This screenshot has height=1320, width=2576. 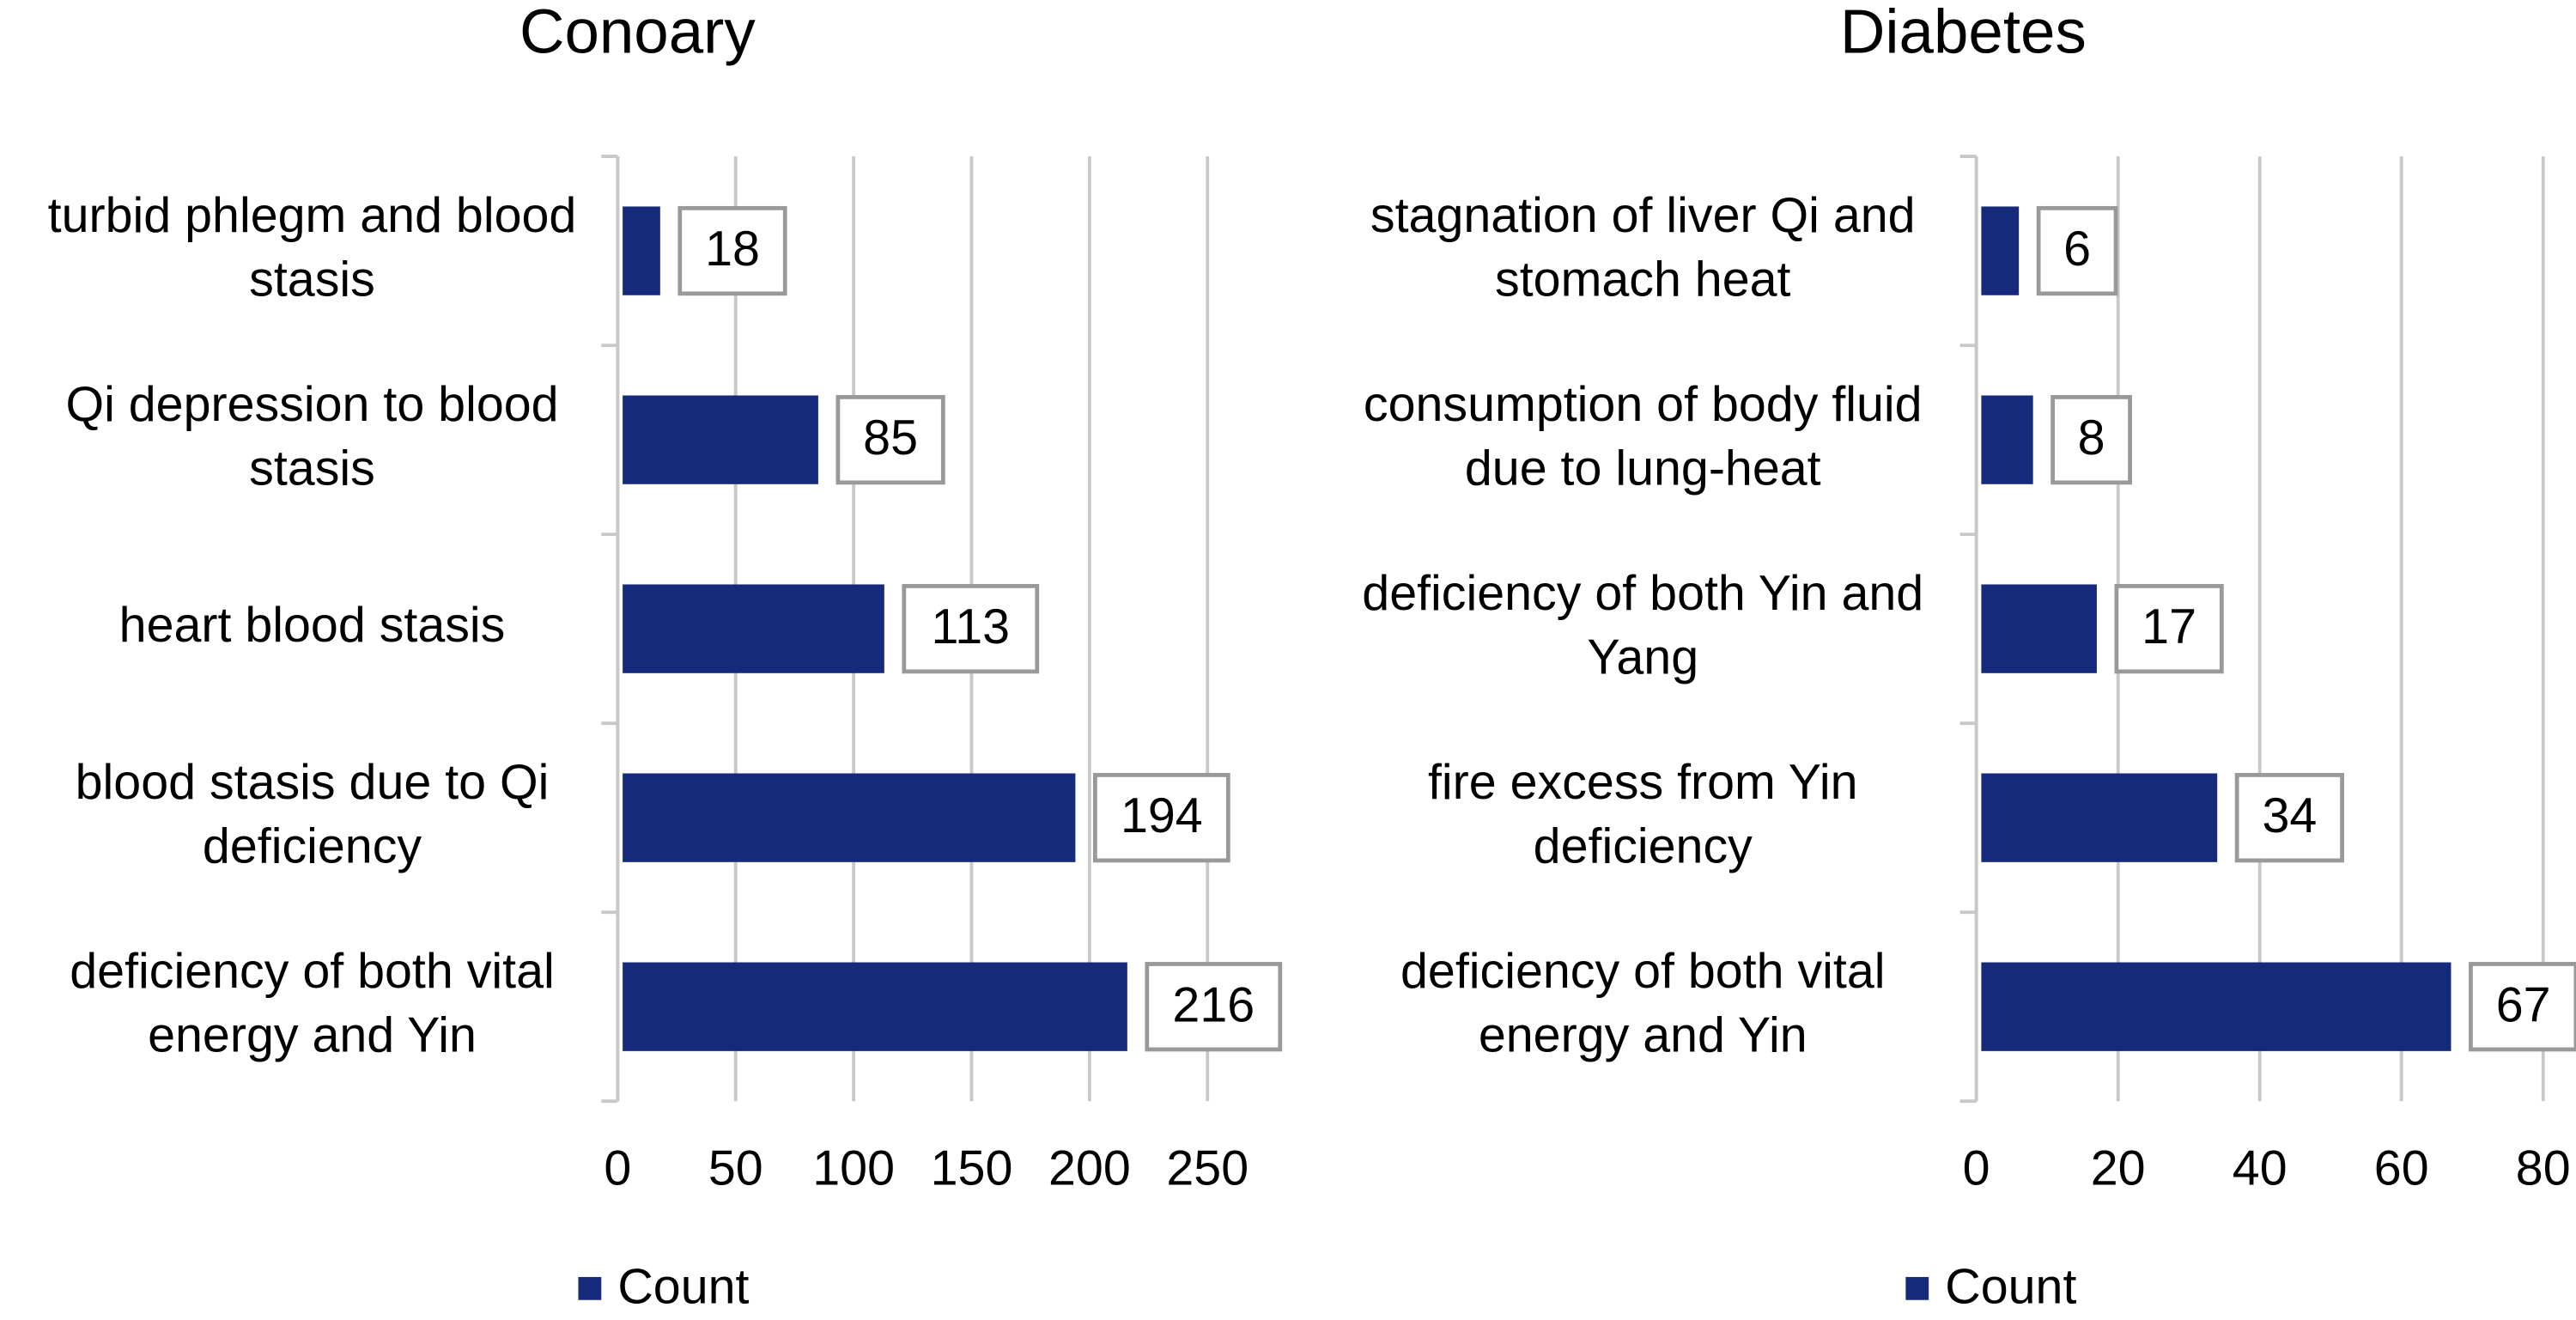 I want to click on data-label-text: 8, so click(x=2091, y=438).